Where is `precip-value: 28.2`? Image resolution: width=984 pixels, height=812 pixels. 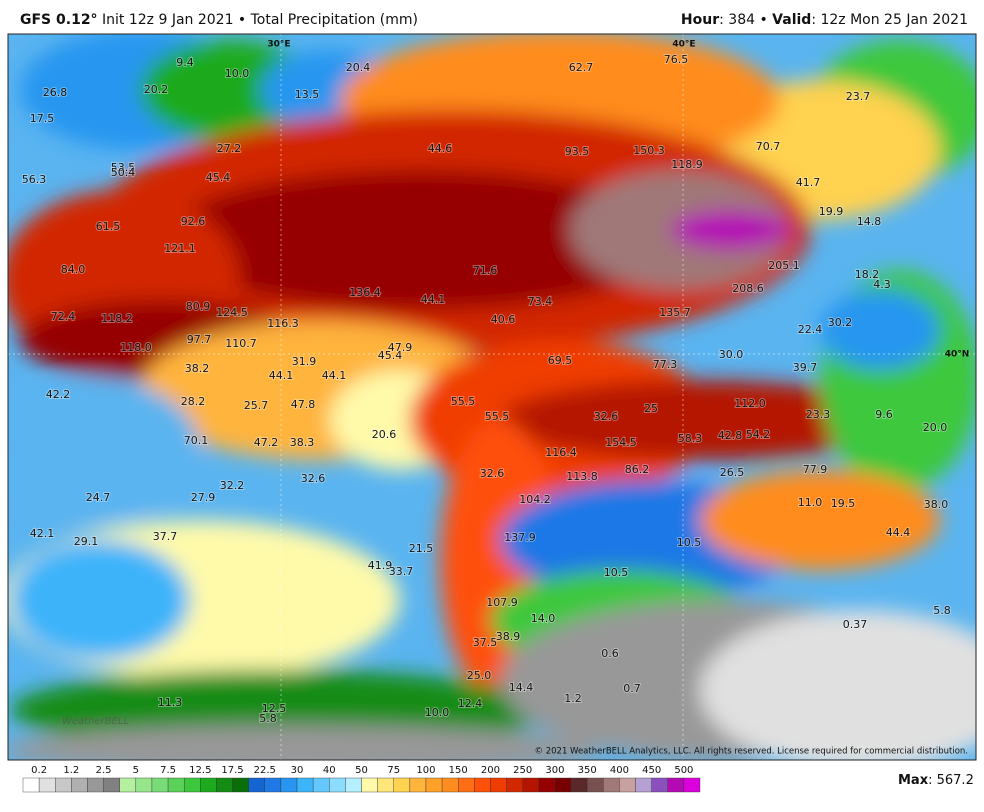 precip-value: 28.2 is located at coordinates (193, 401).